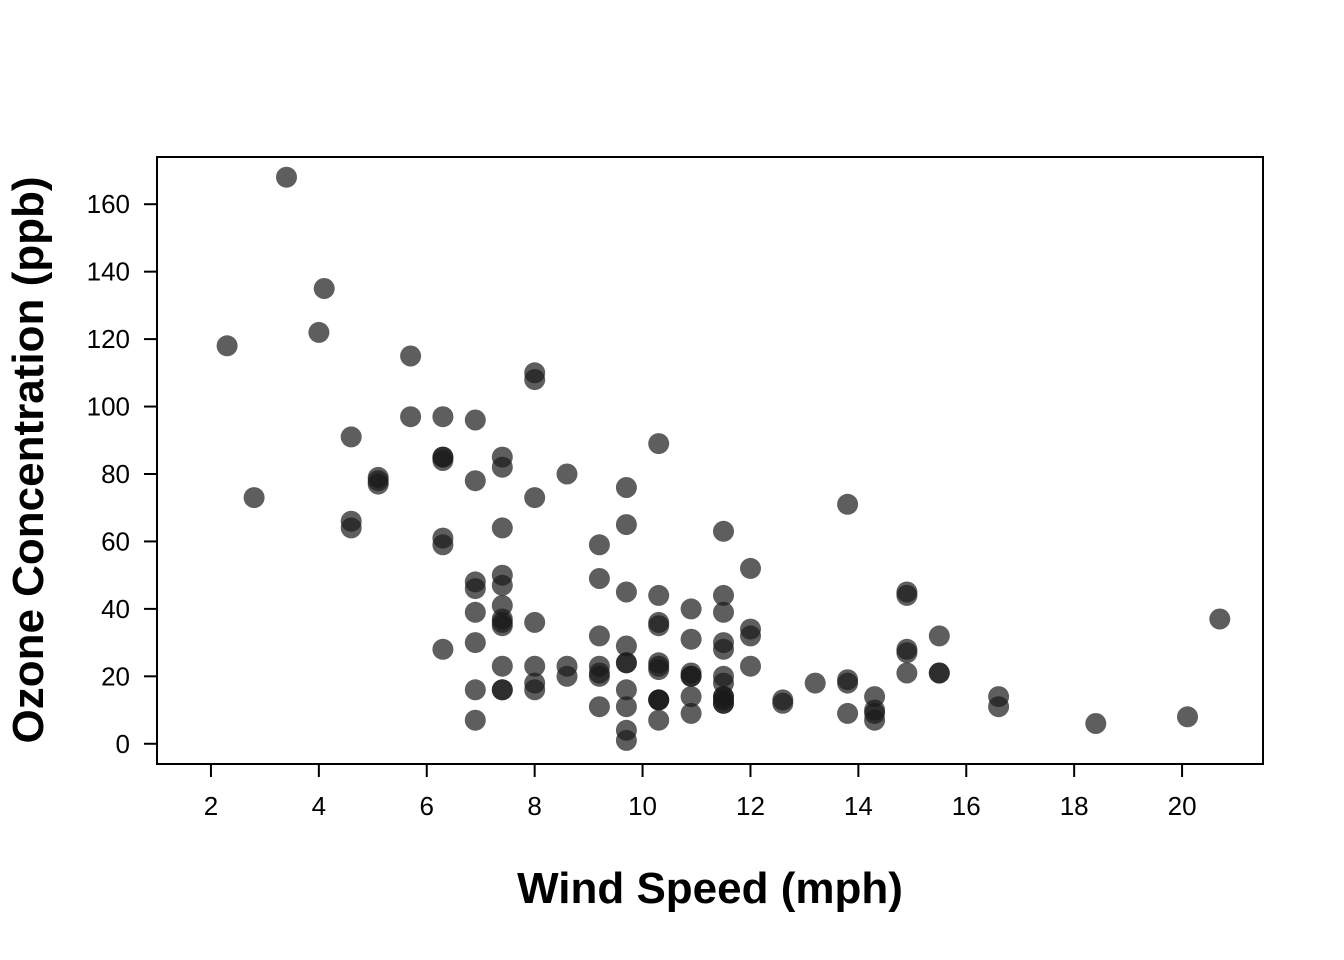  What do you see at coordinates (115, 676) in the screenshot?
I see `y-tick-label: 20` at bounding box center [115, 676].